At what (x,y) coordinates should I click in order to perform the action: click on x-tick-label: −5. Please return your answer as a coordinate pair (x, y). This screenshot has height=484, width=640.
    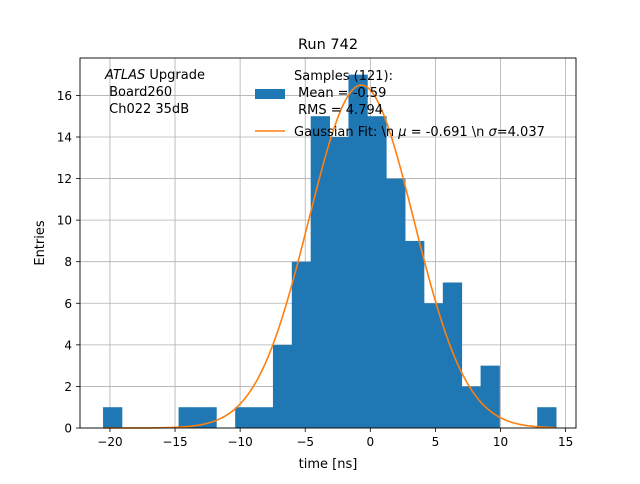
    Looking at the image, I should click on (305, 442).